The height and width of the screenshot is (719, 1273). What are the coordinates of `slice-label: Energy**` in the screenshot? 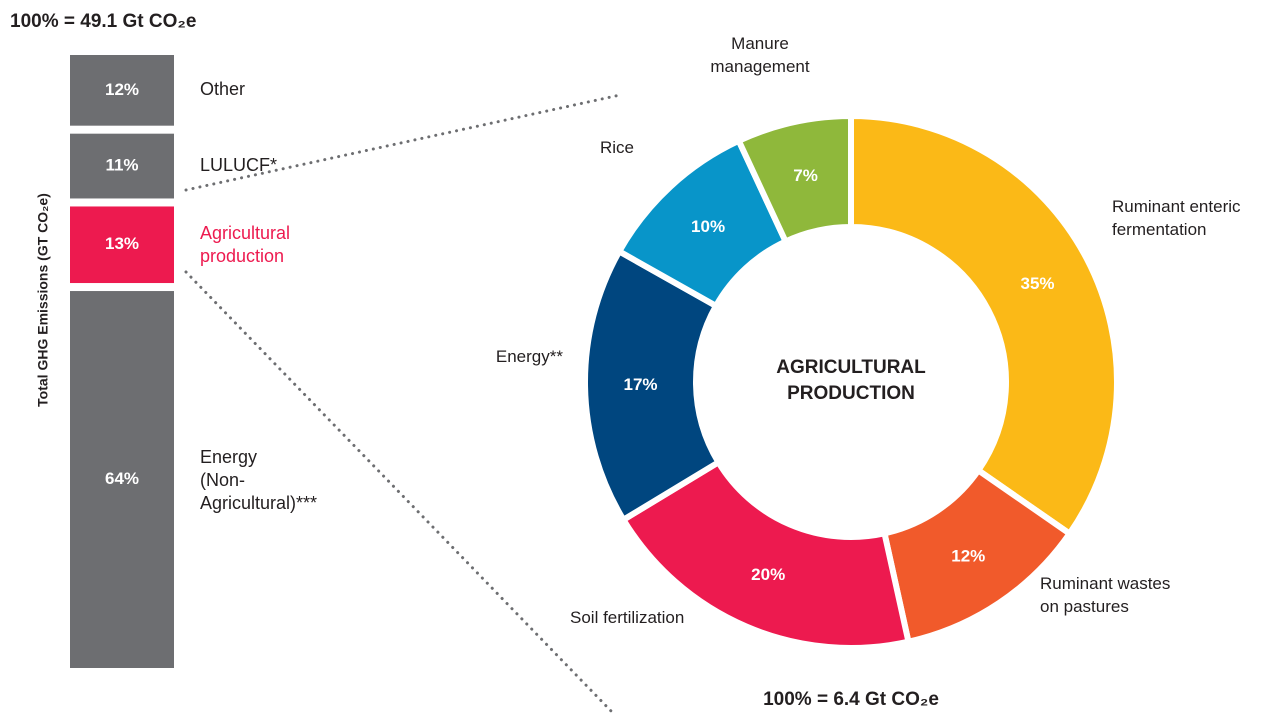 It's located at (529, 356).